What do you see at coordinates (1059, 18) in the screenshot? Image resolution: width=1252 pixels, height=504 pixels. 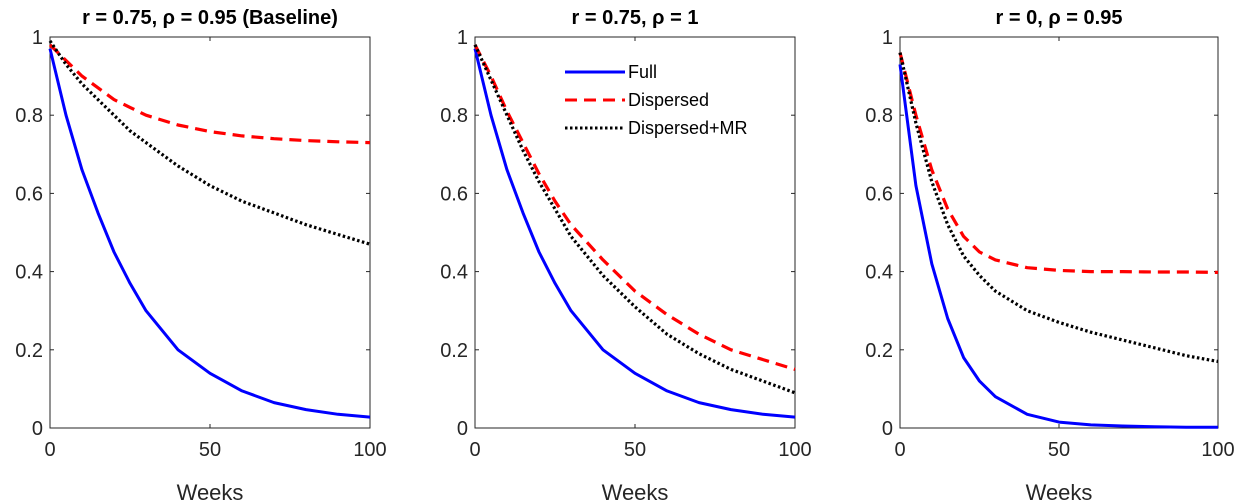 I see `panel-title: r = 0, ρ = 0.95` at bounding box center [1059, 18].